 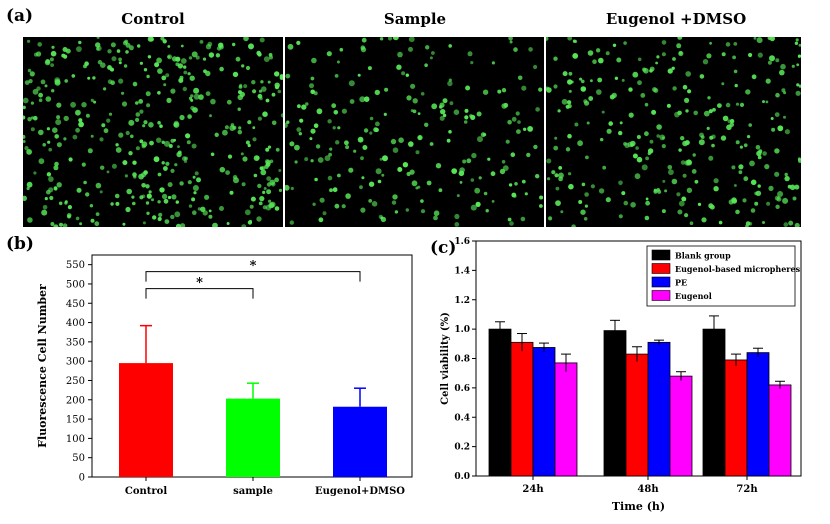 What do you see at coordinates (661, 268) in the screenshot?
I see `legend-swatch` at bounding box center [661, 268].